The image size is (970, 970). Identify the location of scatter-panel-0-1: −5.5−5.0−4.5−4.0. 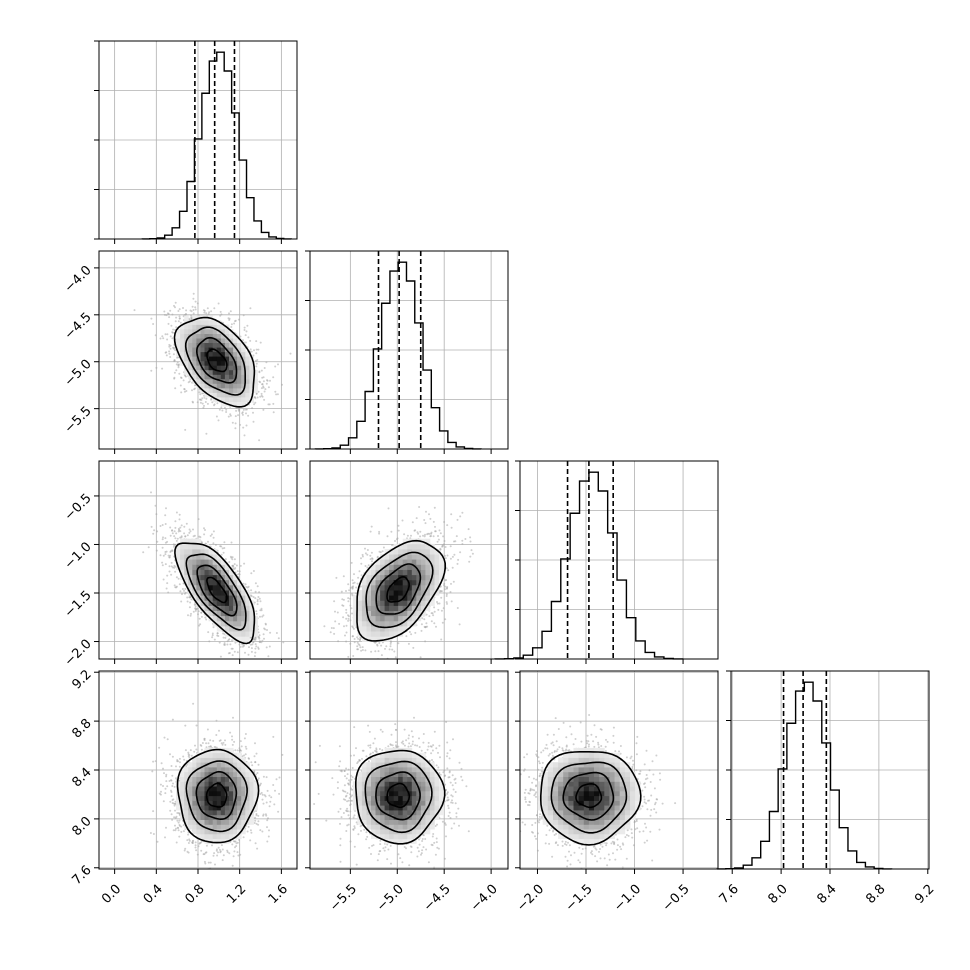
(180, 352).